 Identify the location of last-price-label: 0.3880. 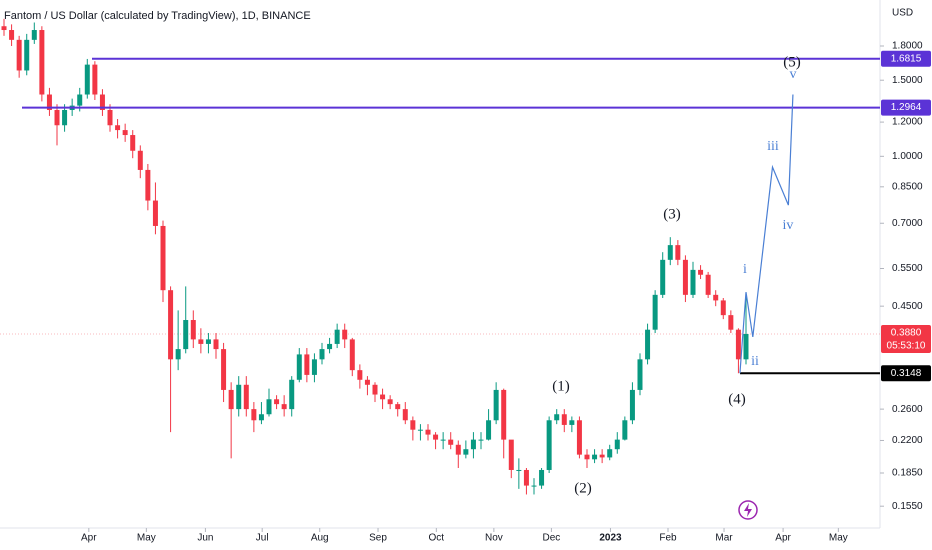
(906, 333).